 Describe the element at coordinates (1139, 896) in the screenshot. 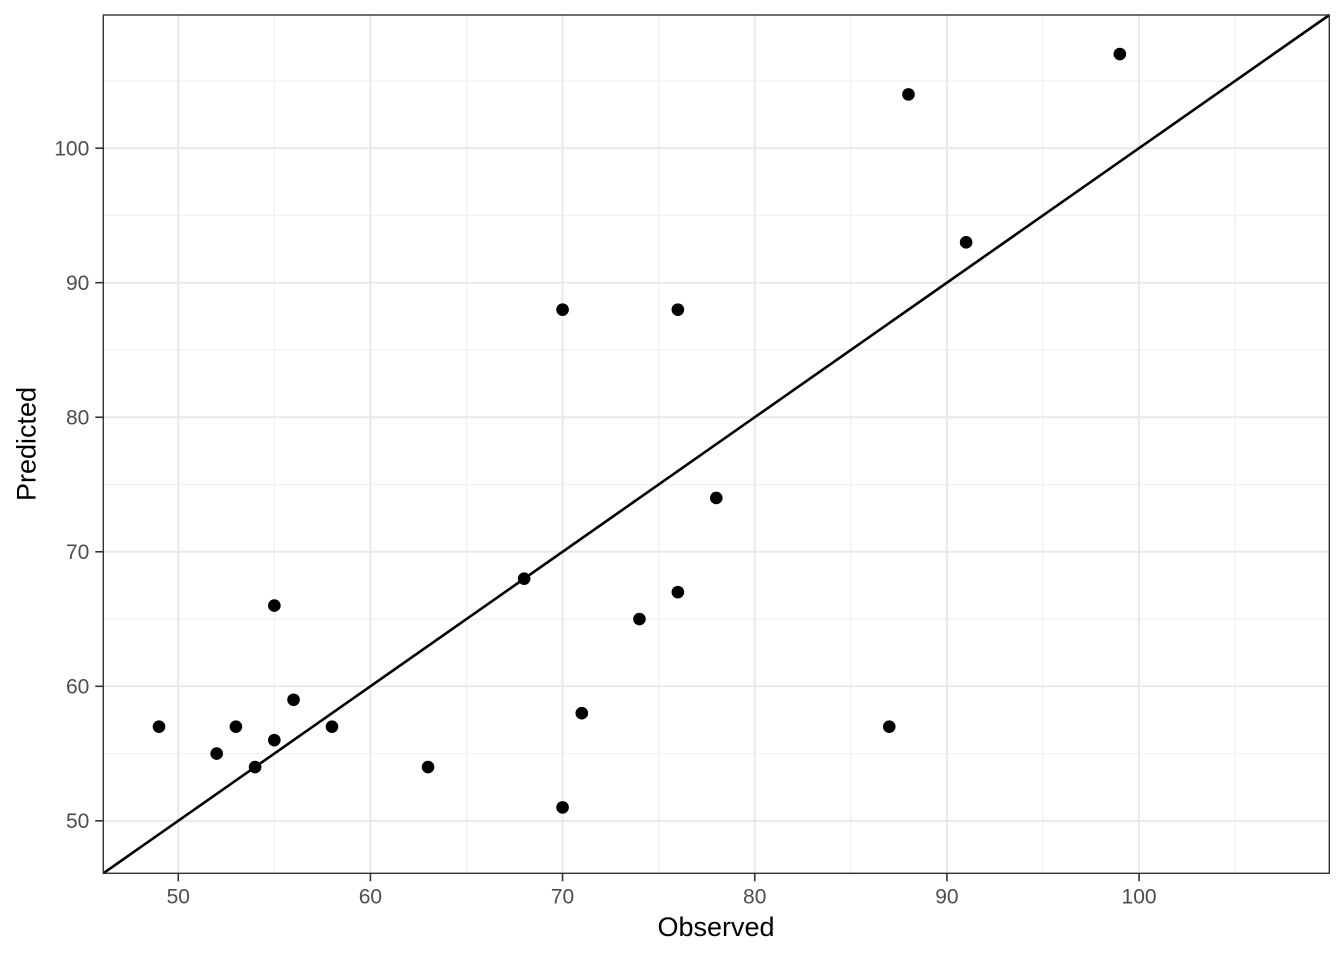

I see `x-tick-label: 100` at that location.